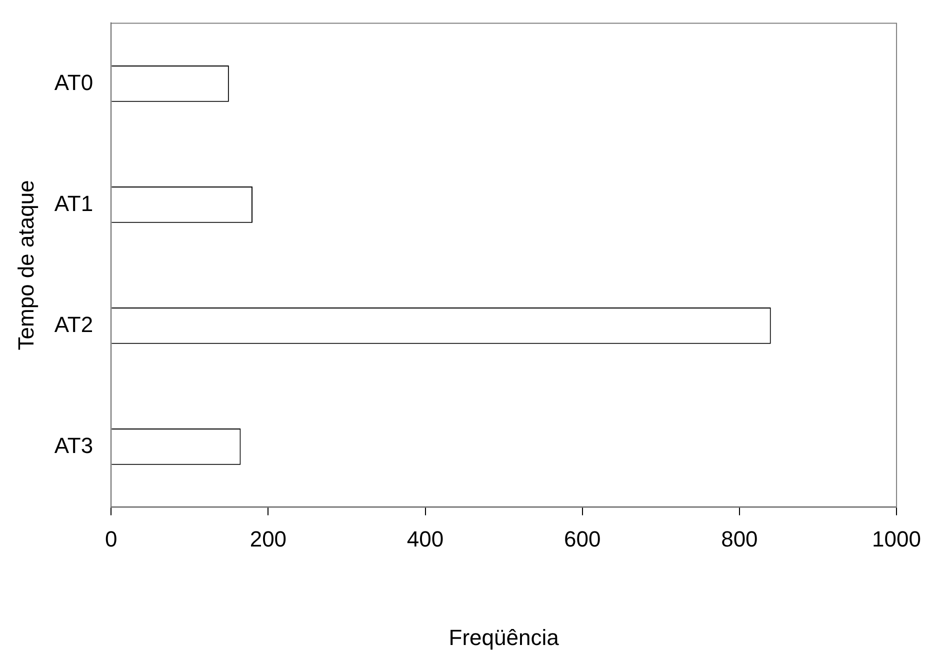 This screenshot has width=933, height=666. What do you see at coordinates (425, 539) in the screenshot?
I see `x-tick-label: 400` at bounding box center [425, 539].